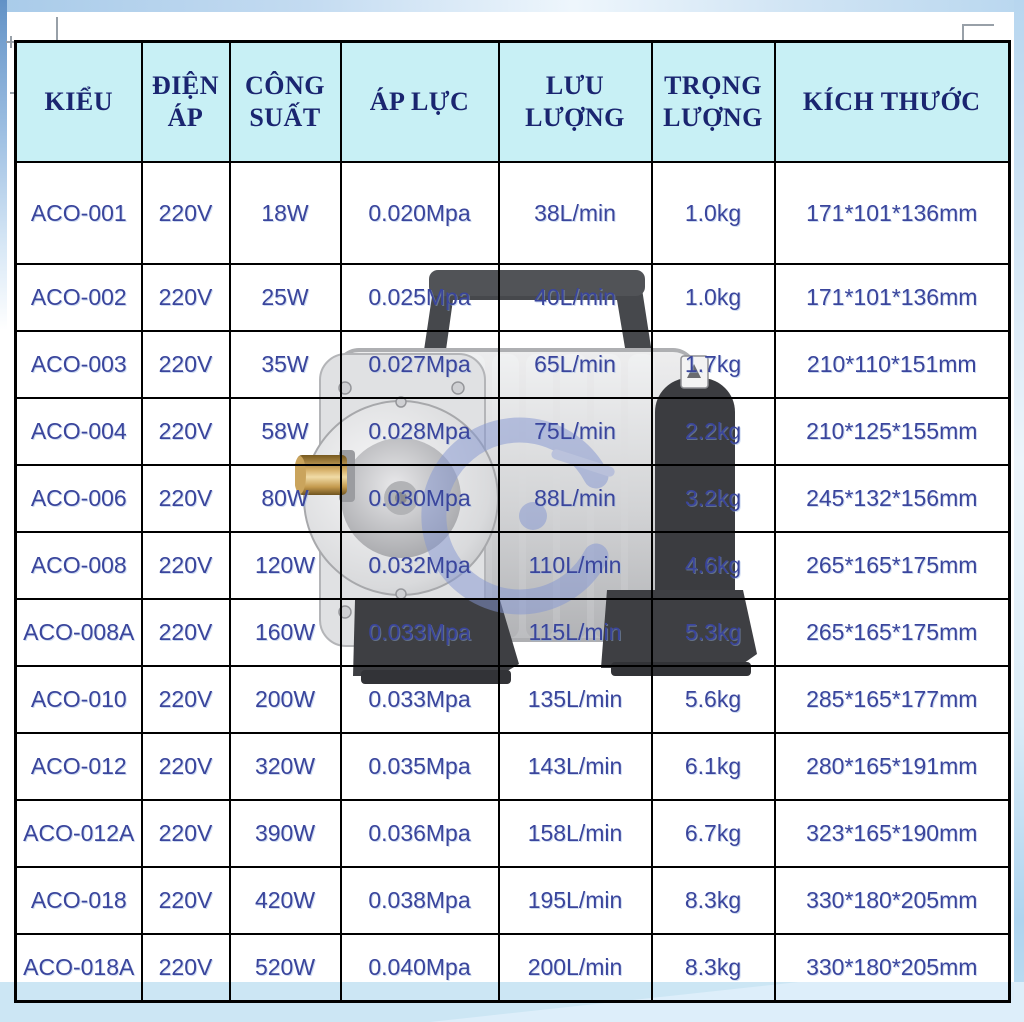 The height and width of the screenshot is (1022, 1024). I want to click on cell: 2.2kg, so click(713, 431).